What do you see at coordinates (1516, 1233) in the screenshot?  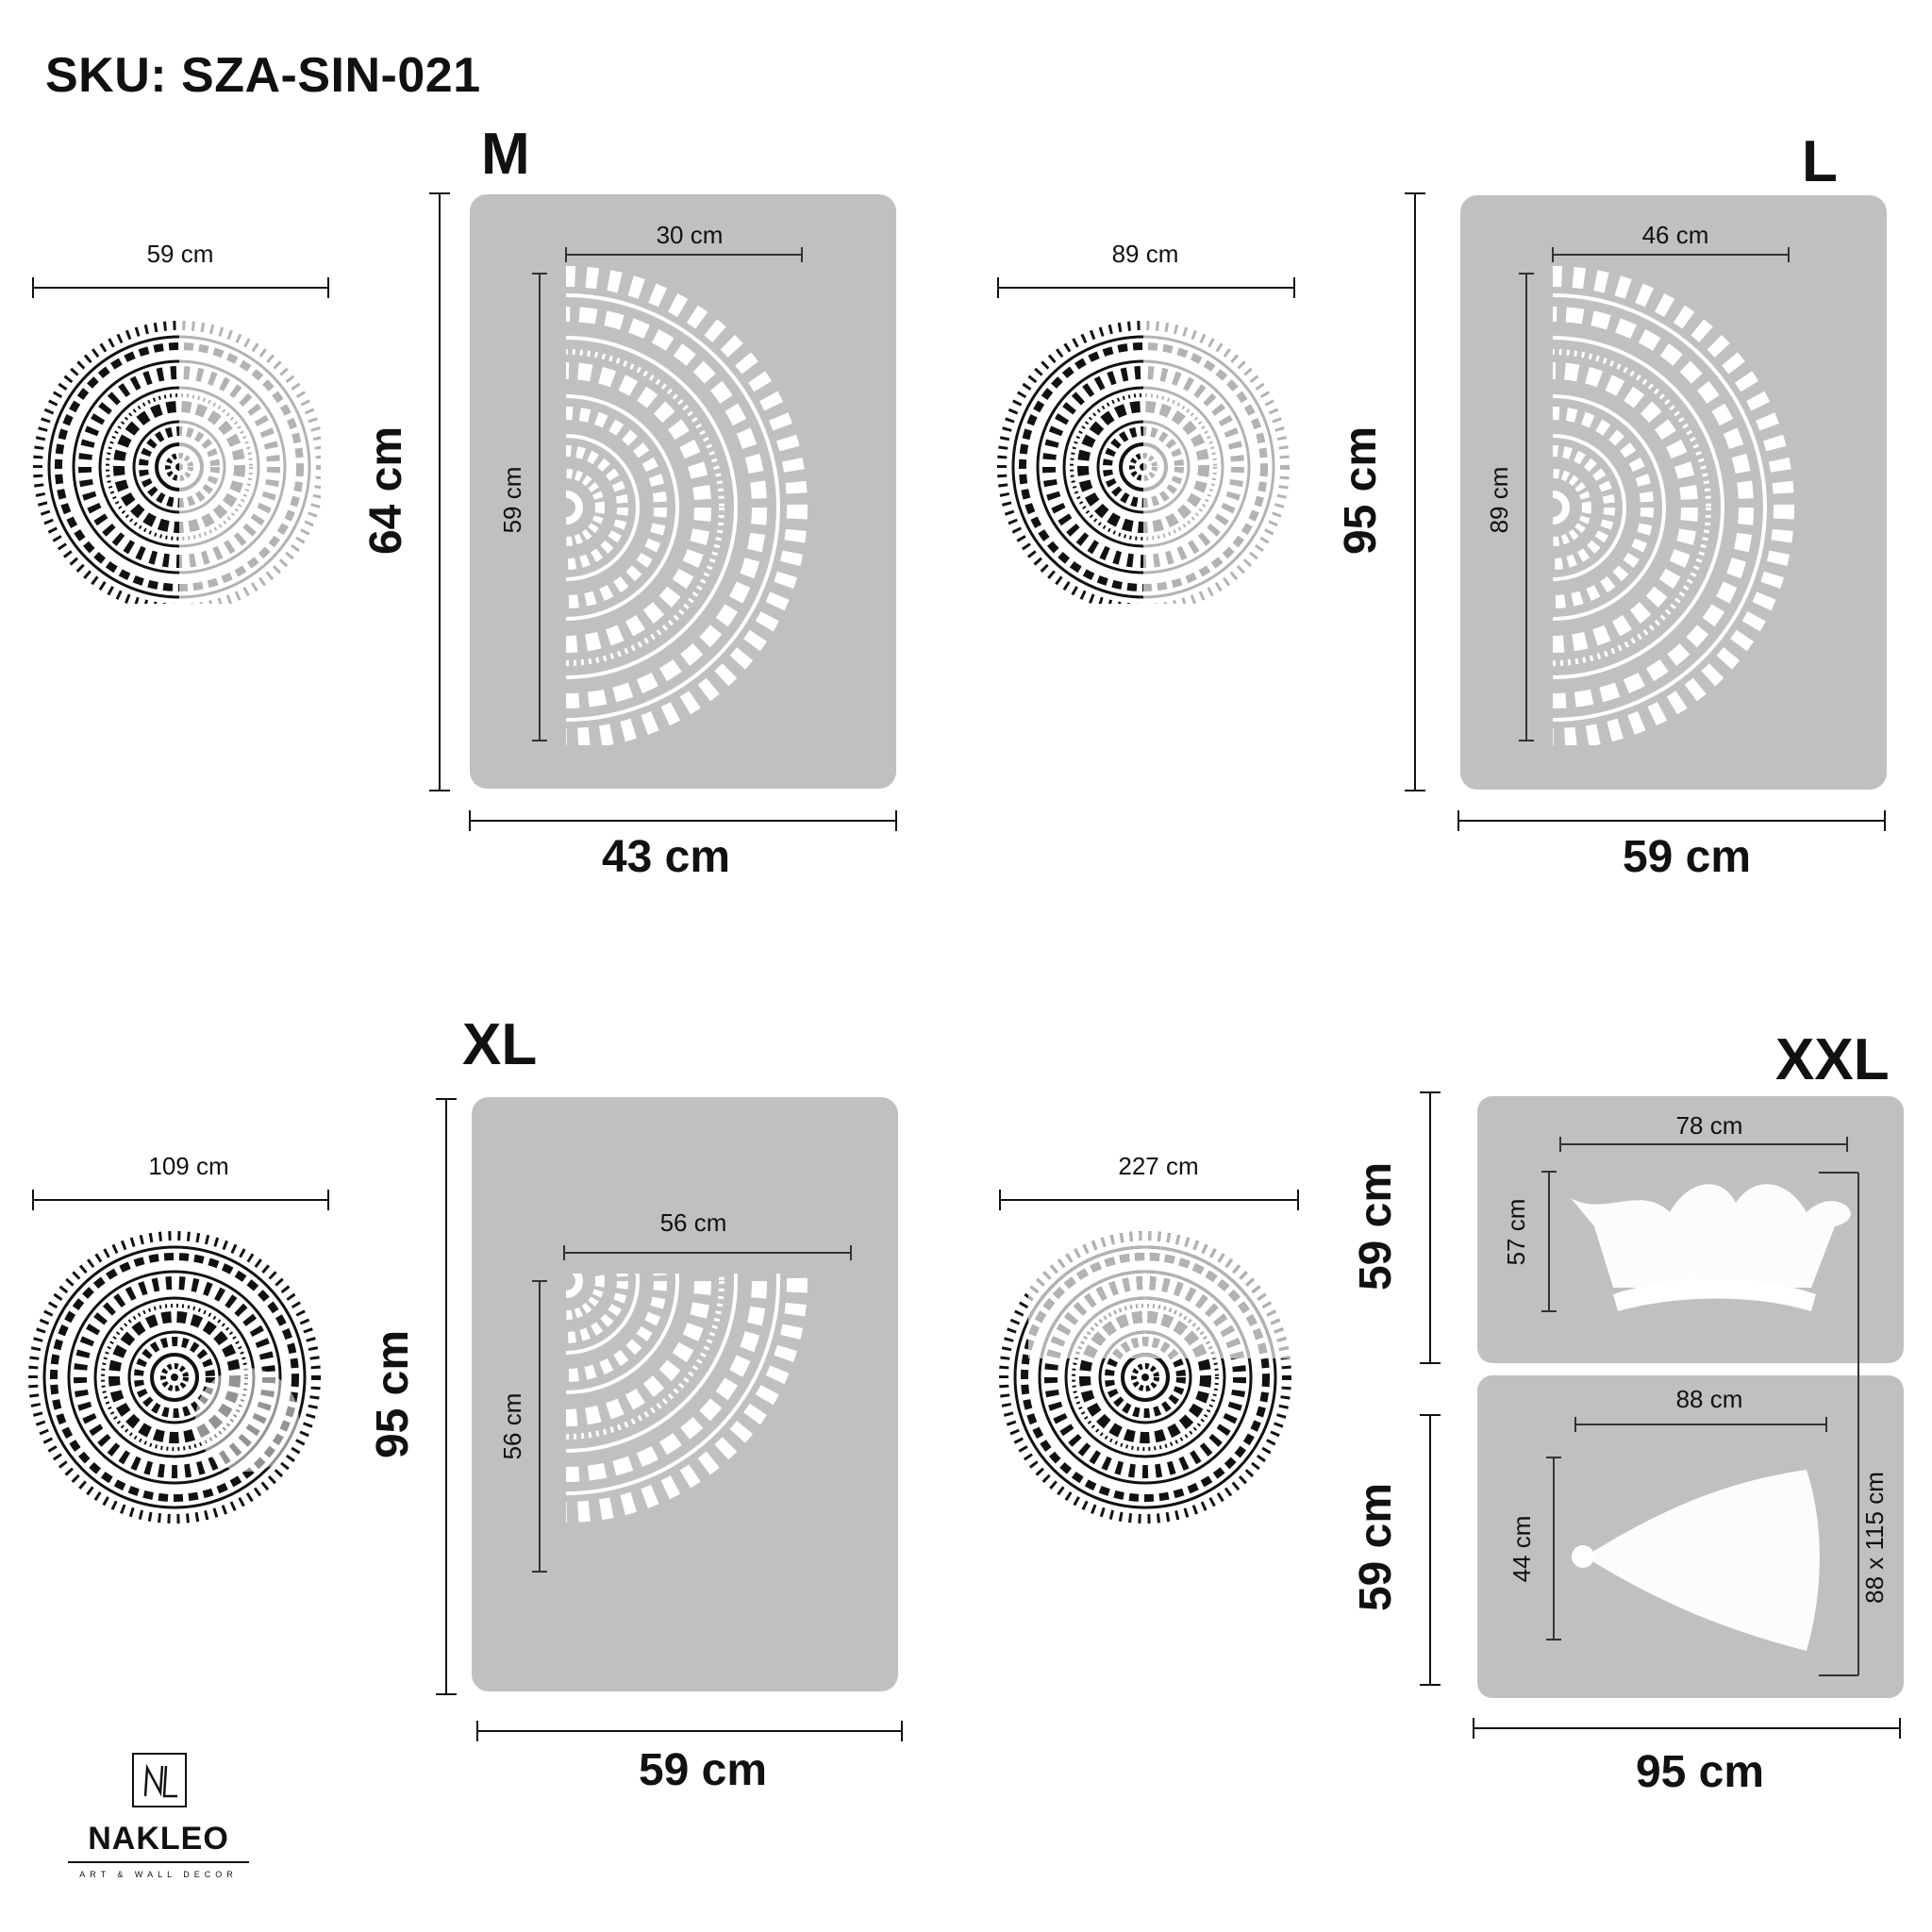 I see `xxl-top-pattern-height-text: 57 cm` at bounding box center [1516, 1233].